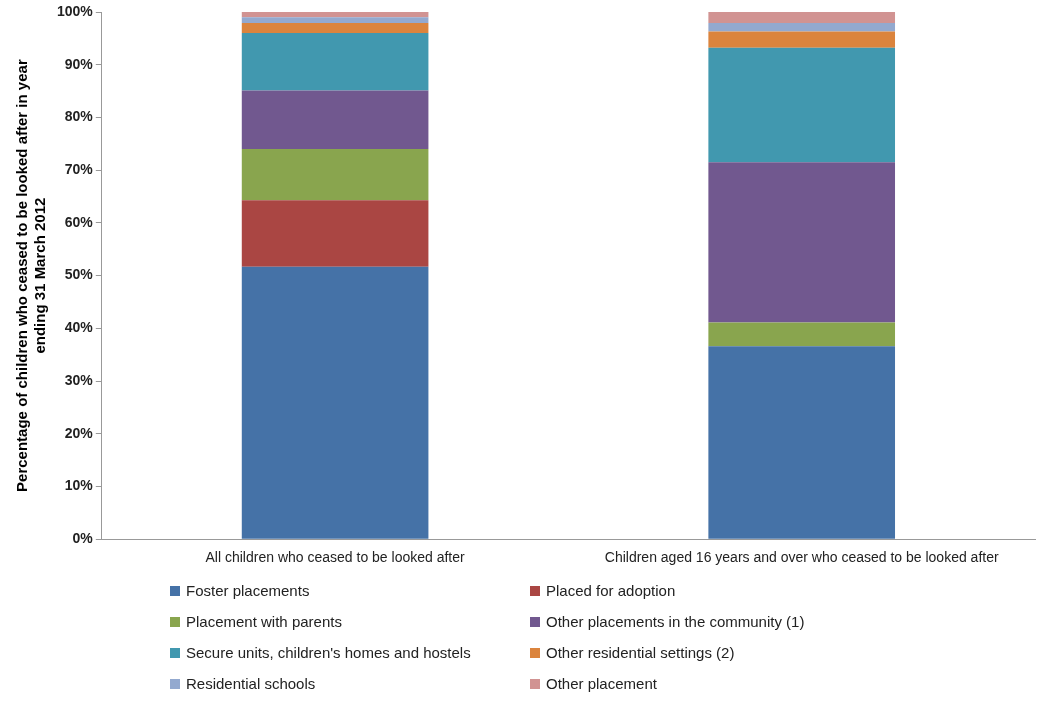 The height and width of the screenshot is (719, 1045). Describe the element at coordinates (79, 274) in the screenshot. I see `y-tick-label: 50%` at that location.